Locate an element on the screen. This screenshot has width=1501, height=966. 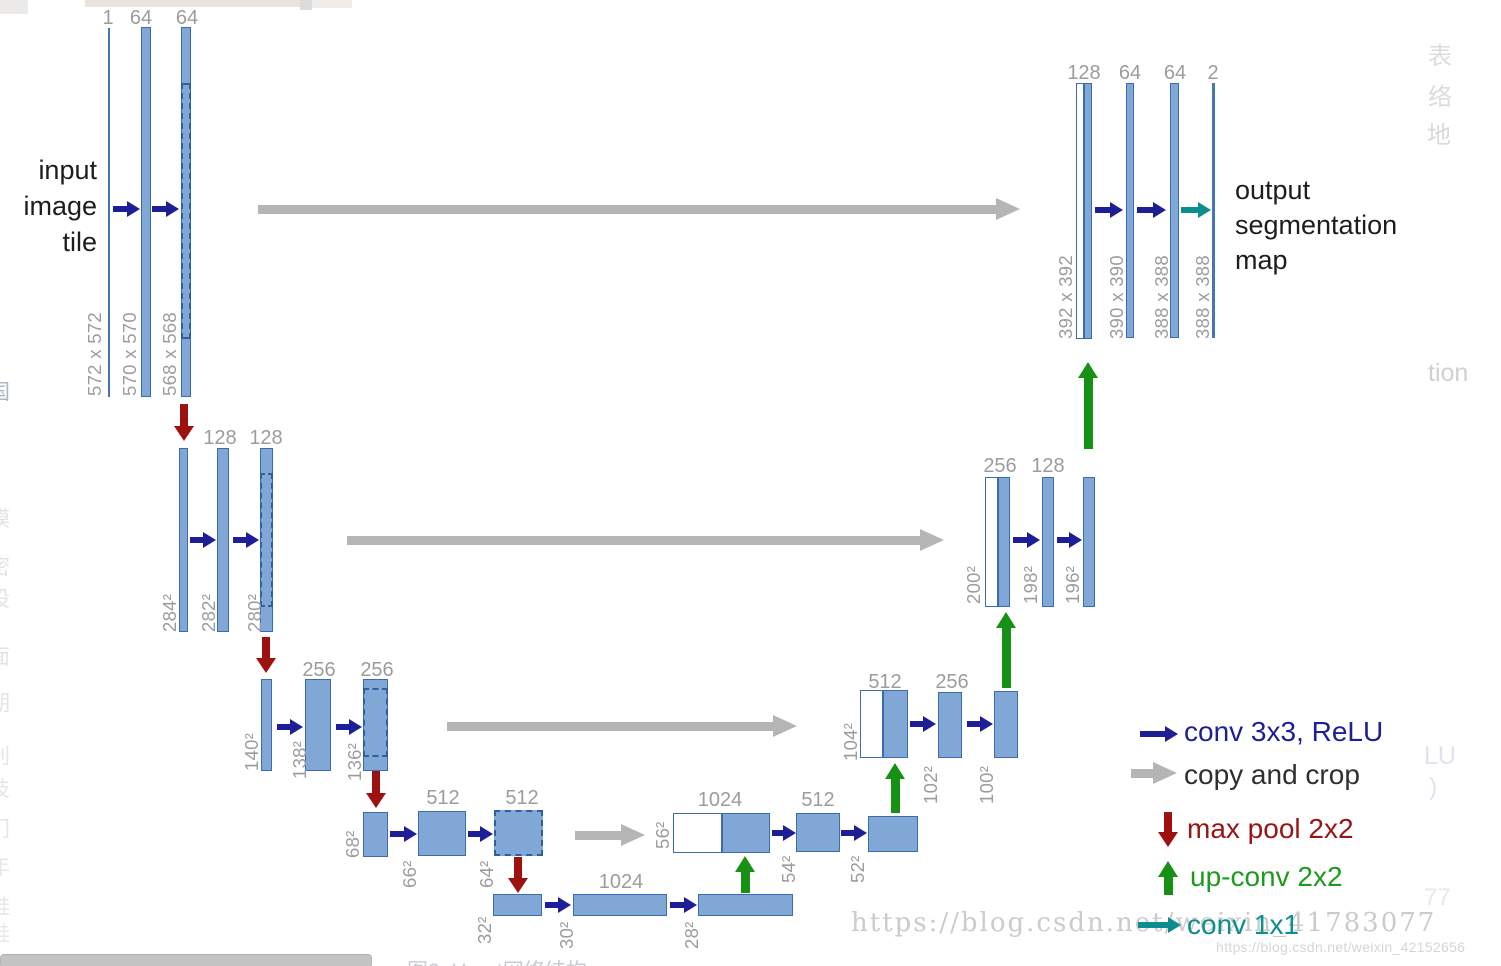
feature-size-label: 388 x 388 is located at coordinates (1202, 297).